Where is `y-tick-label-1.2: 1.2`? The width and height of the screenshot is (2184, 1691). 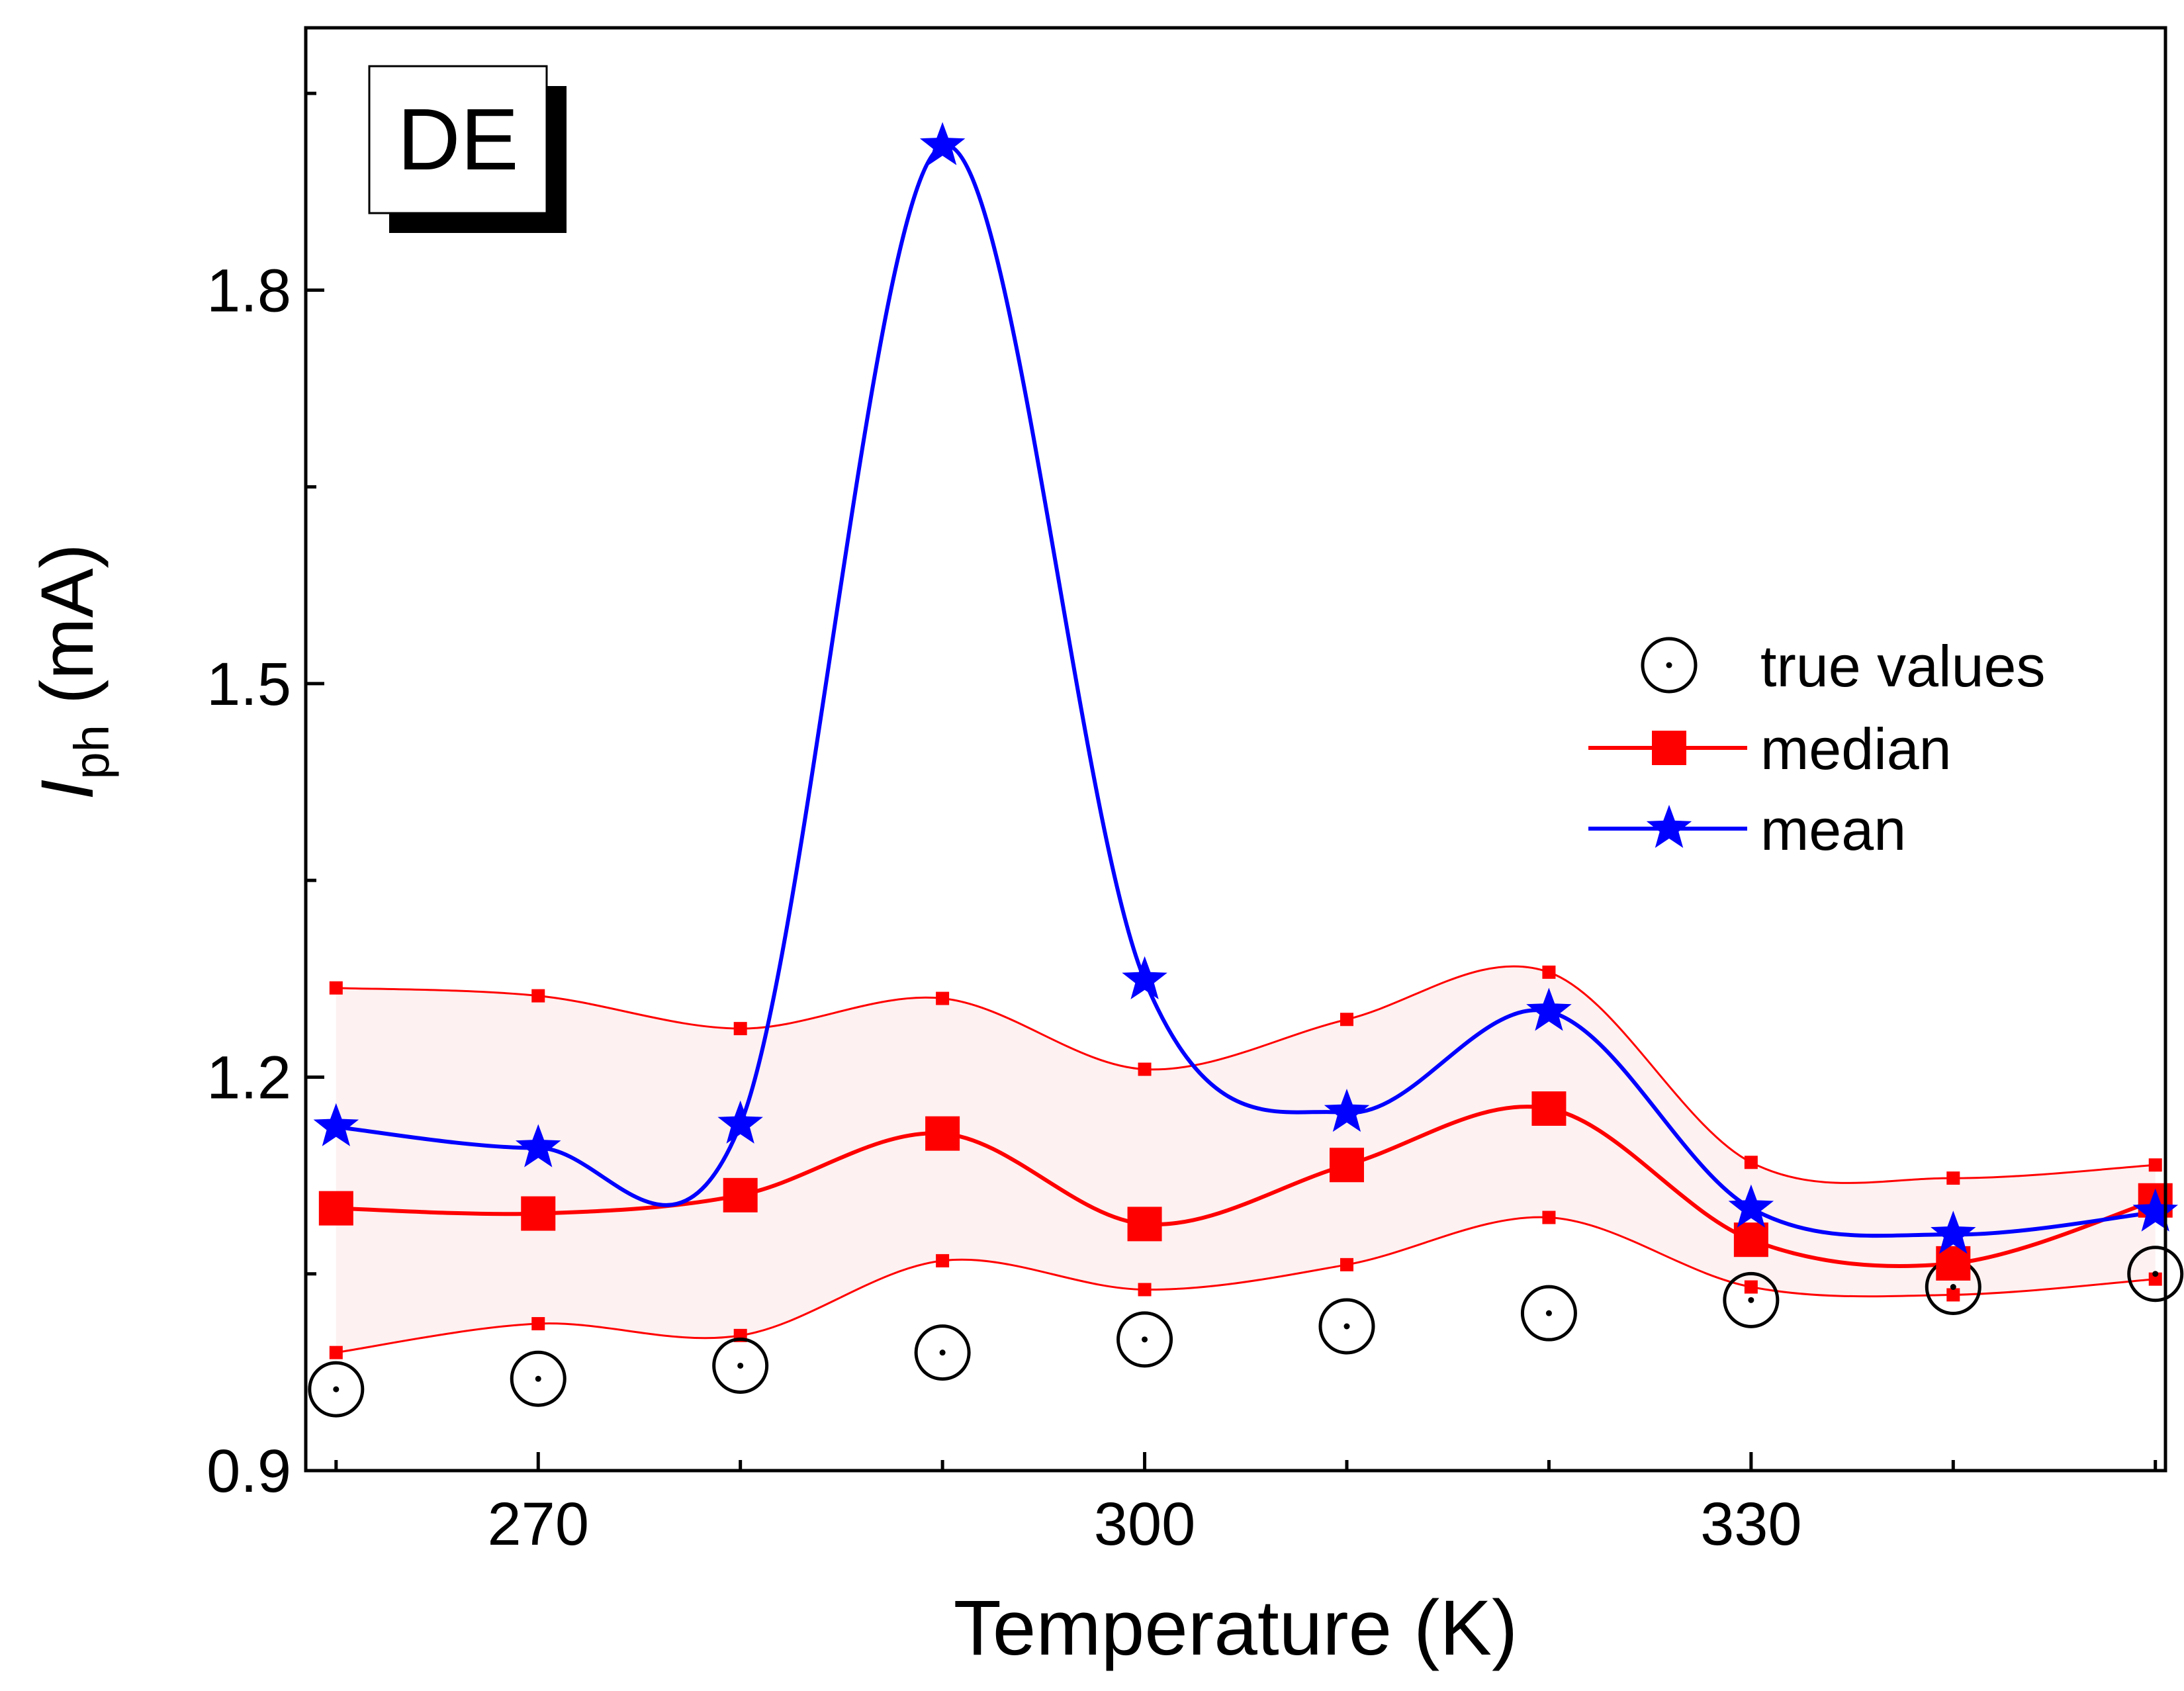 y-tick-label-1.2: 1.2 is located at coordinates (248, 1077).